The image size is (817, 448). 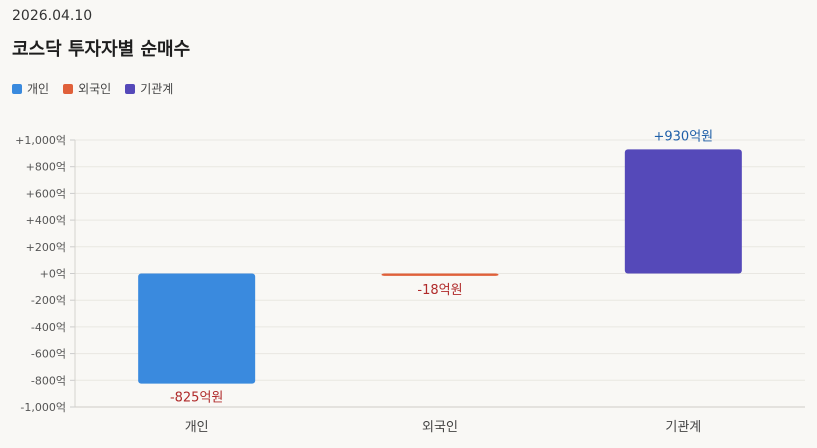 I want to click on y-tick-label: -600억, so click(x=48, y=354).